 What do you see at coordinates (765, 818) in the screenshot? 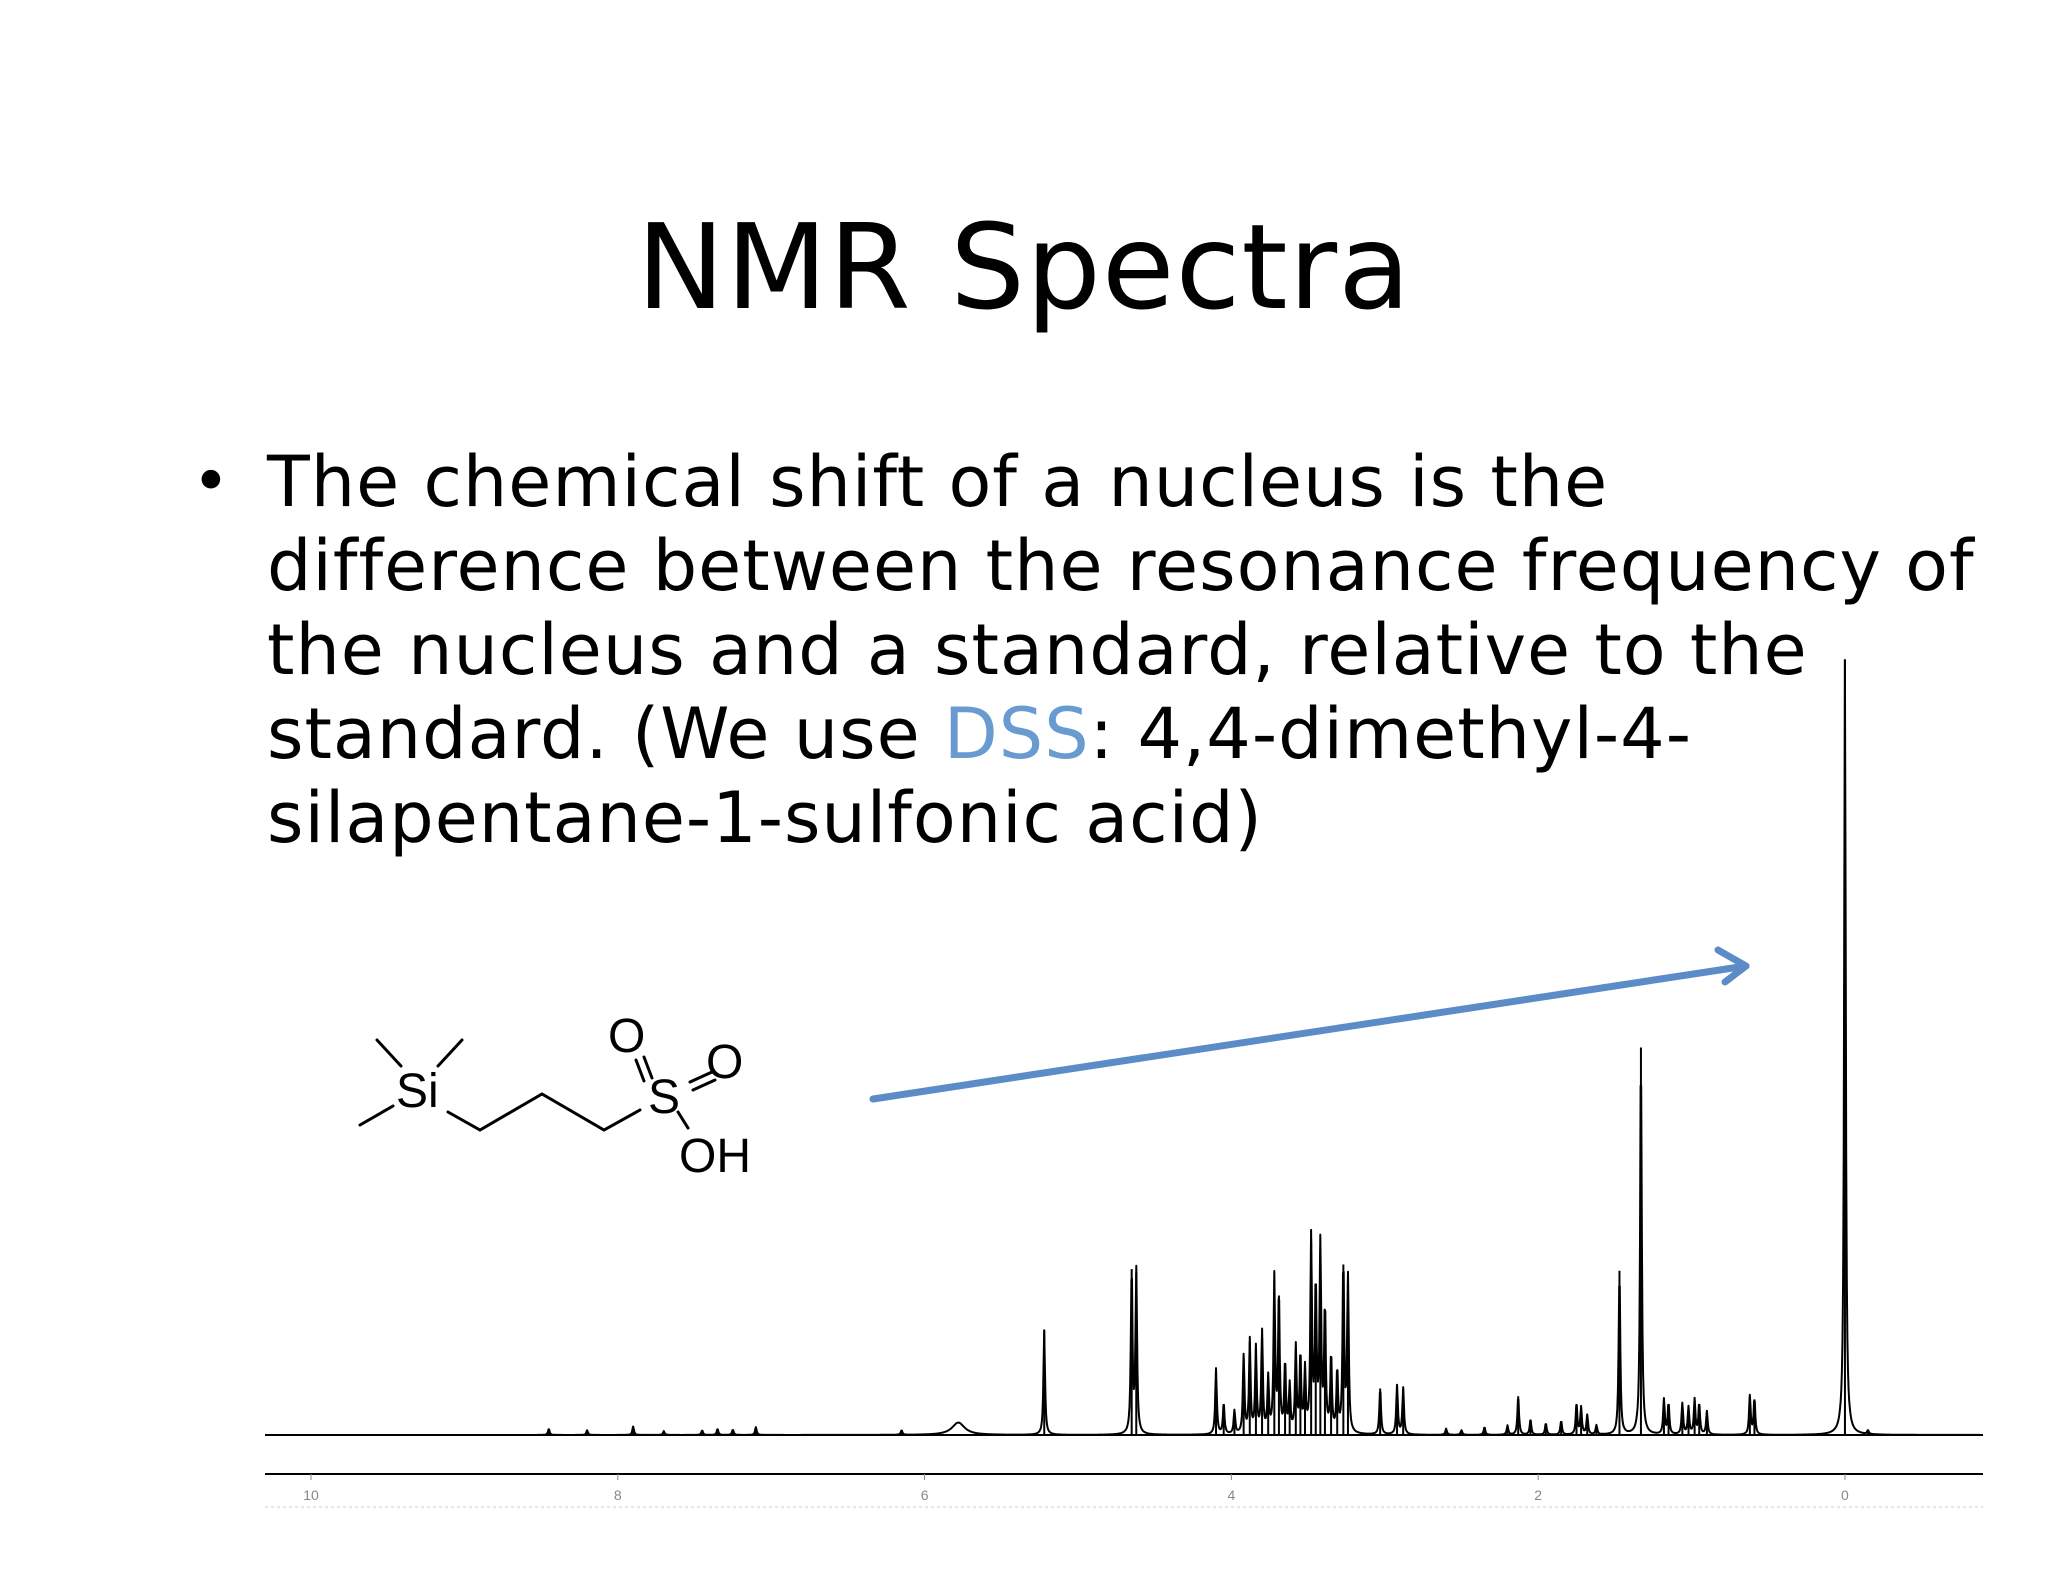
I see `bullet-line-5: silapentane-1-sulfonic acid)` at bounding box center [765, 818].